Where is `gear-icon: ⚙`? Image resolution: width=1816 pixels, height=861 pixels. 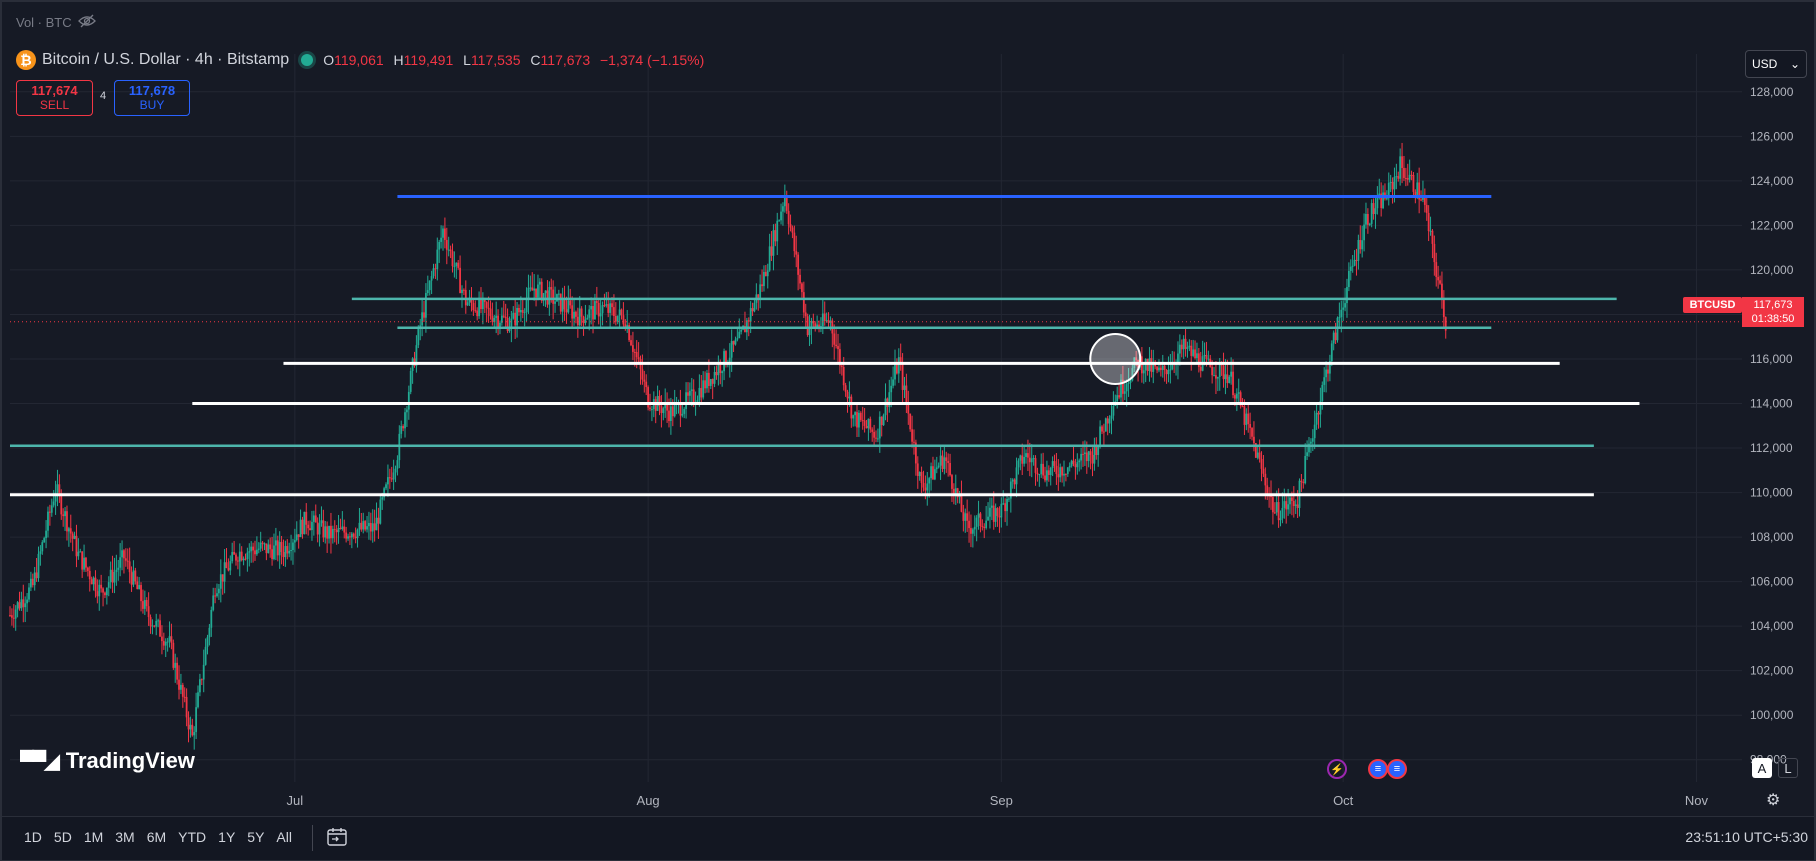
gear-icon: ⚙ is located at coordinates (1773, 800).